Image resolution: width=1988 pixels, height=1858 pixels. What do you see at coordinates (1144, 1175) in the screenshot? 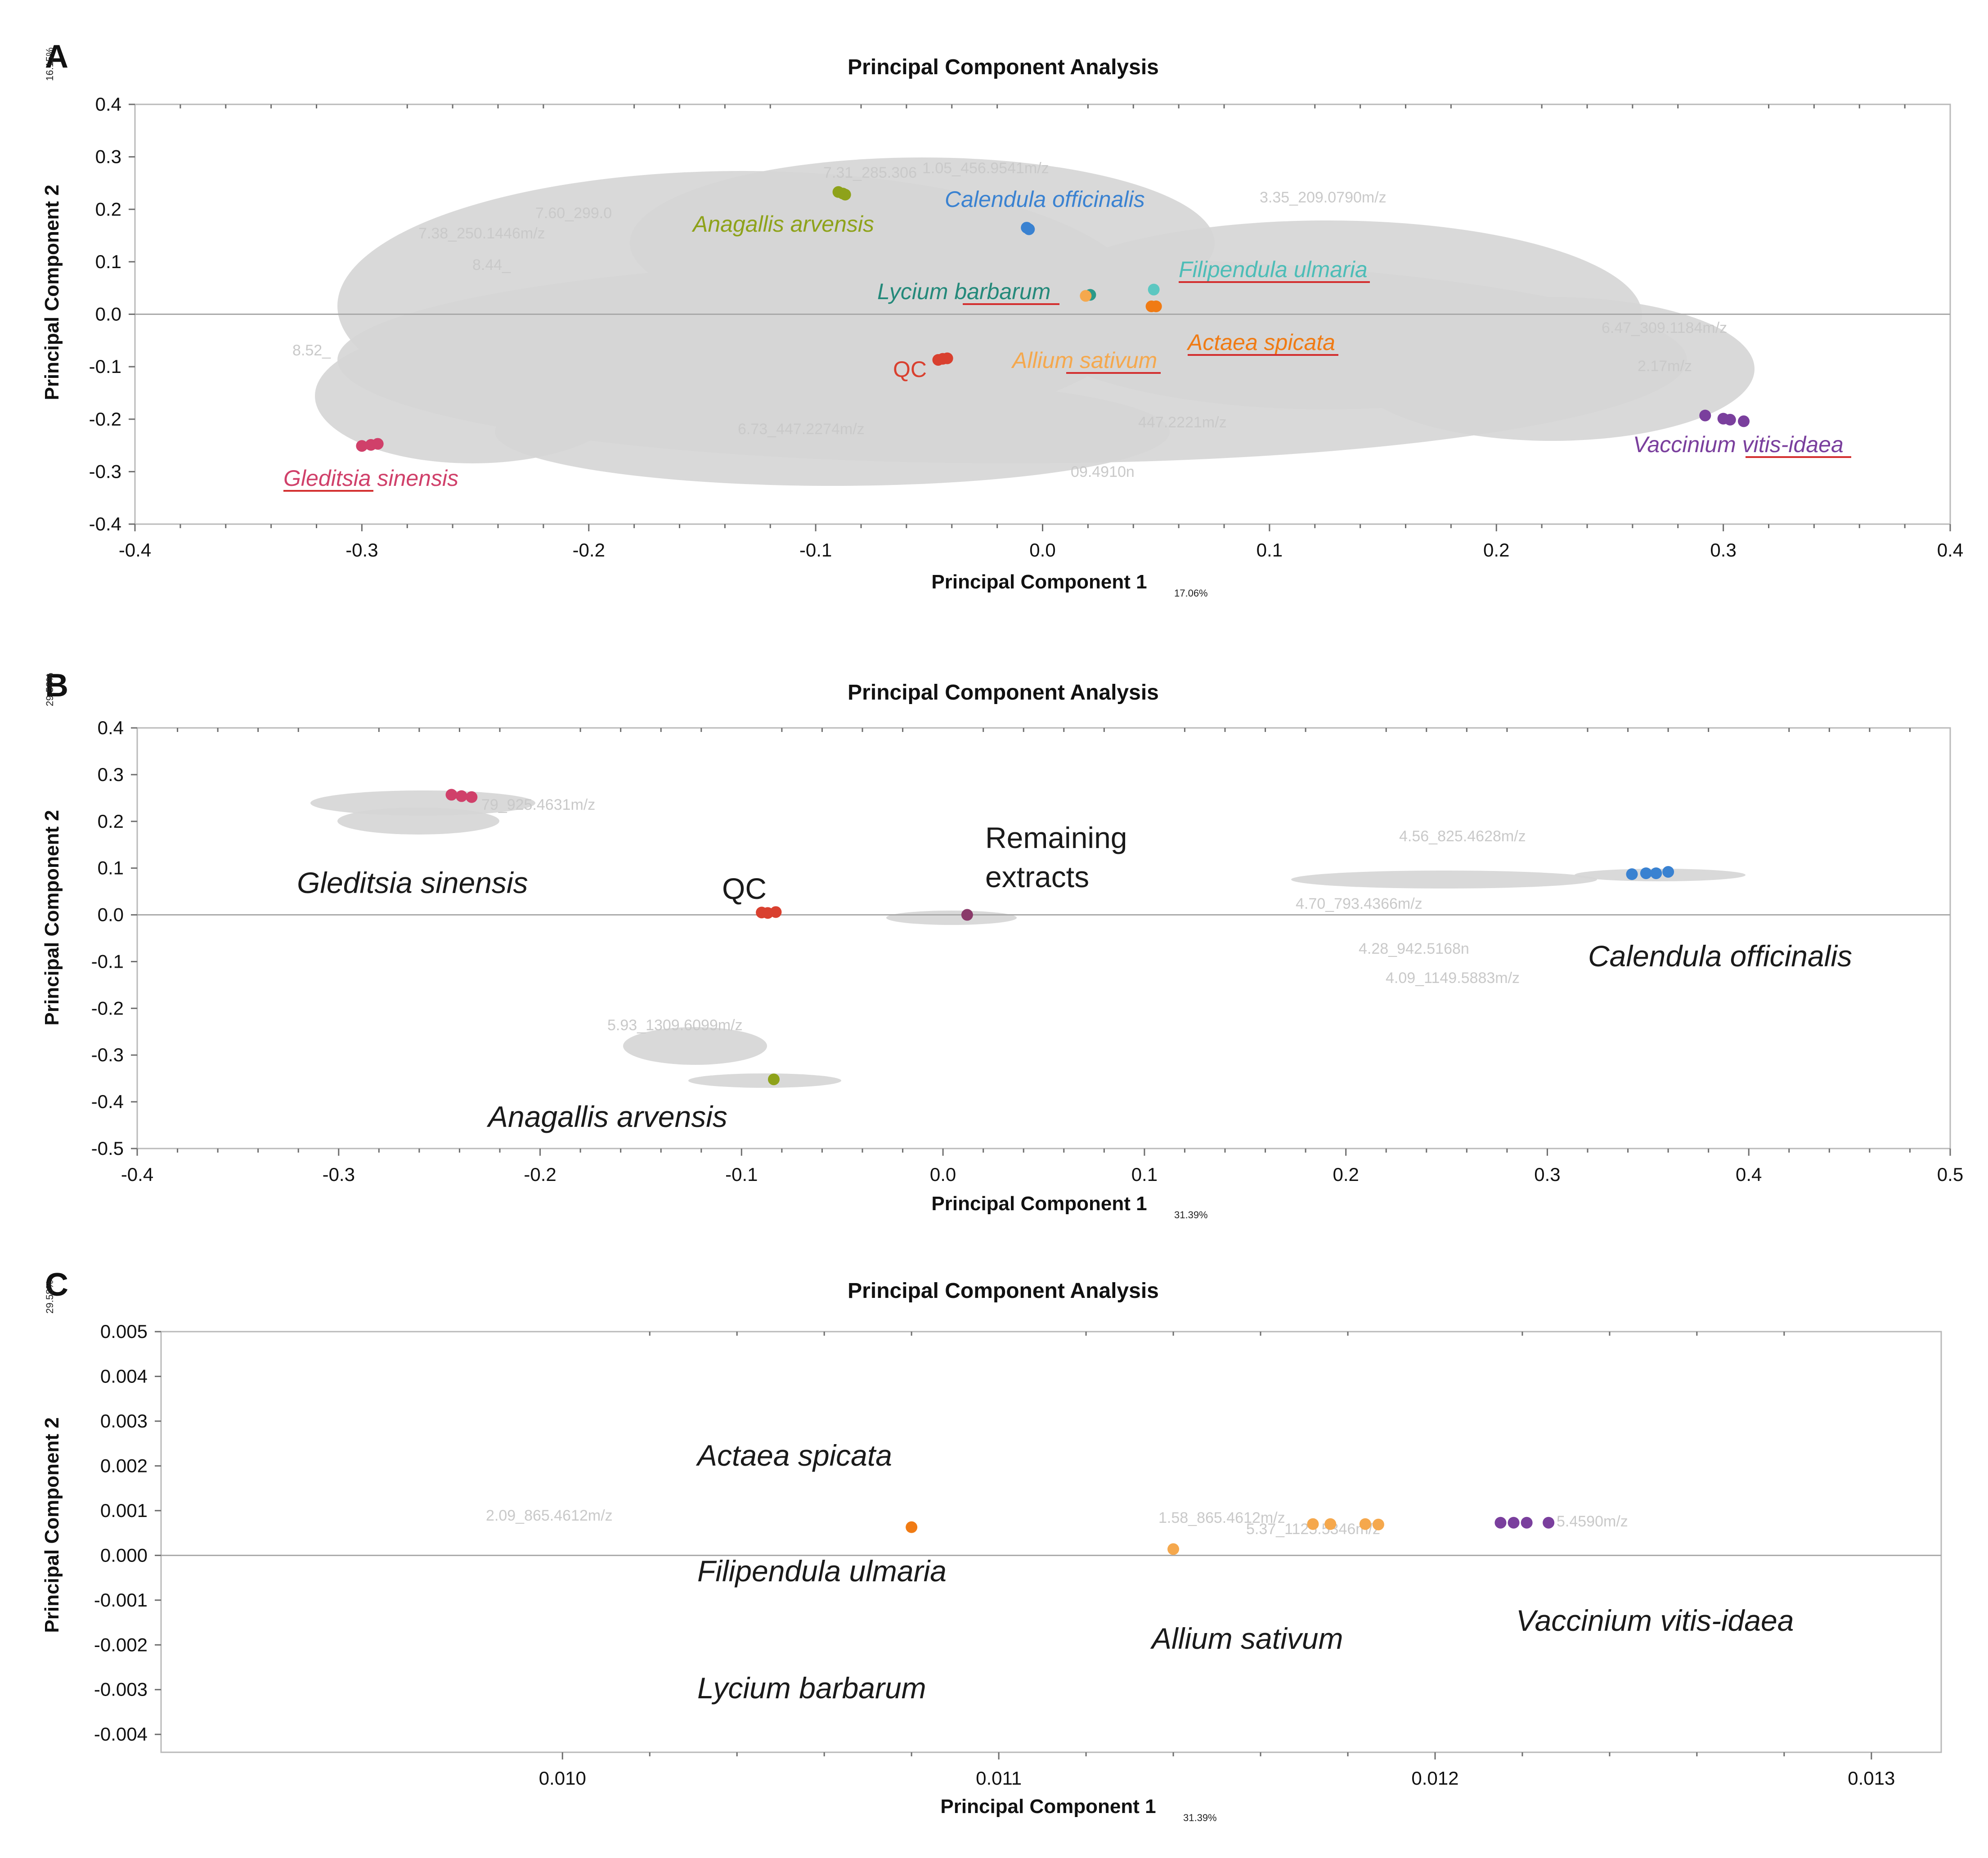
I see `x-tick-label: 0.1` at bounding box center [1144, 1175].